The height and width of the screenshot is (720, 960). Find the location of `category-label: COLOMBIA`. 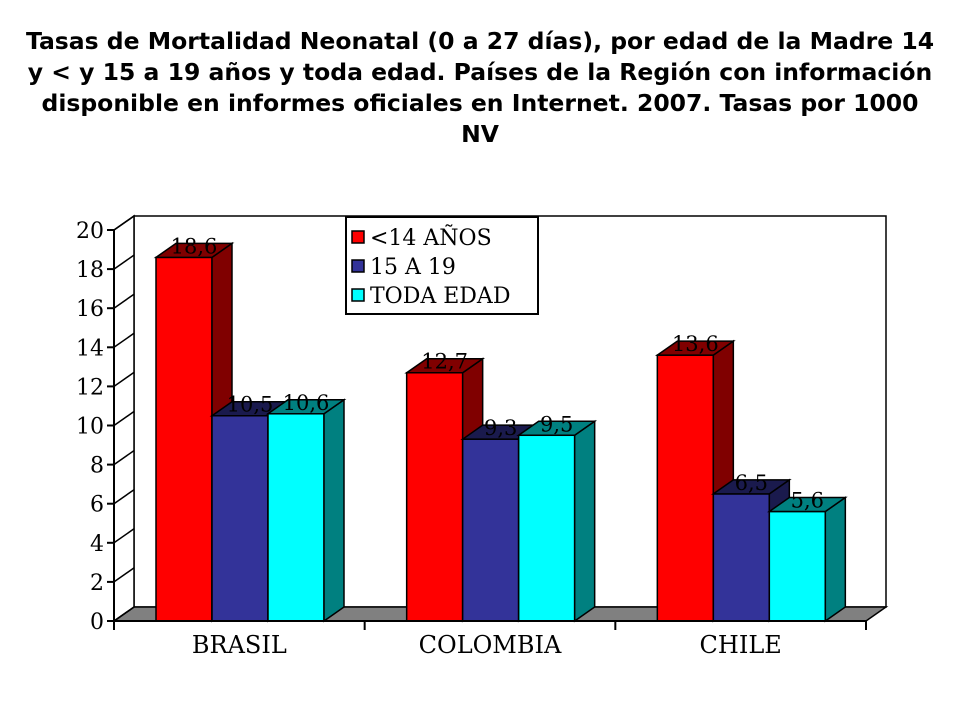

category-label: COLOMBIA is located at coordinates (490, 645).